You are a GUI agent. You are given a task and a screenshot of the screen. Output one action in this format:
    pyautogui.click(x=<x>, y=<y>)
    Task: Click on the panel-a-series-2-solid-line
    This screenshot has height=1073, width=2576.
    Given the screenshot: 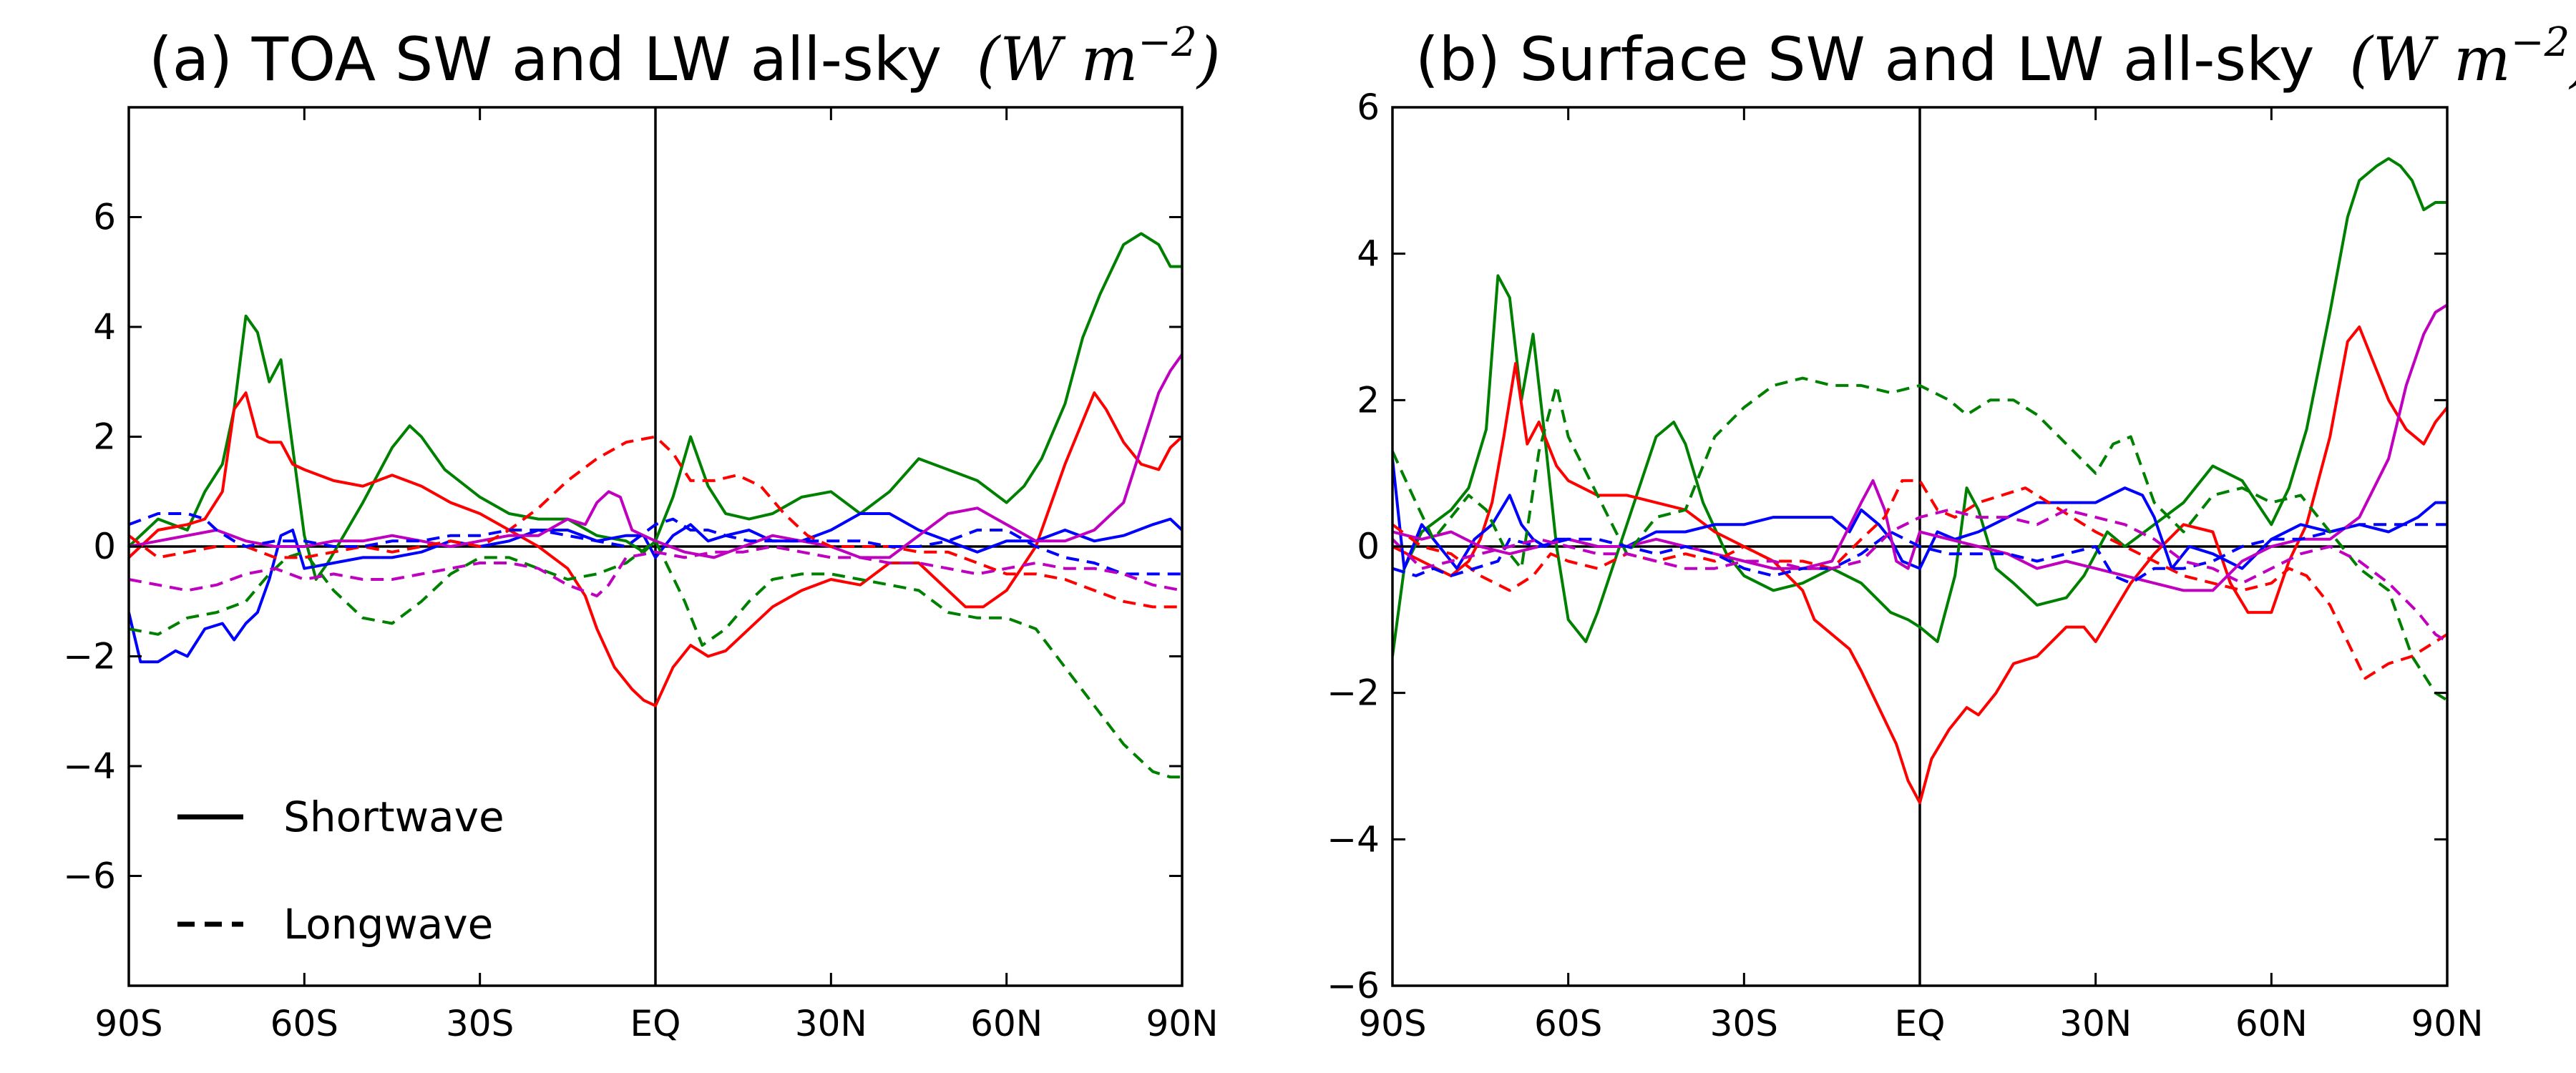 What is the action you would take?
    pyautogui.click(x=655, y=588)
    